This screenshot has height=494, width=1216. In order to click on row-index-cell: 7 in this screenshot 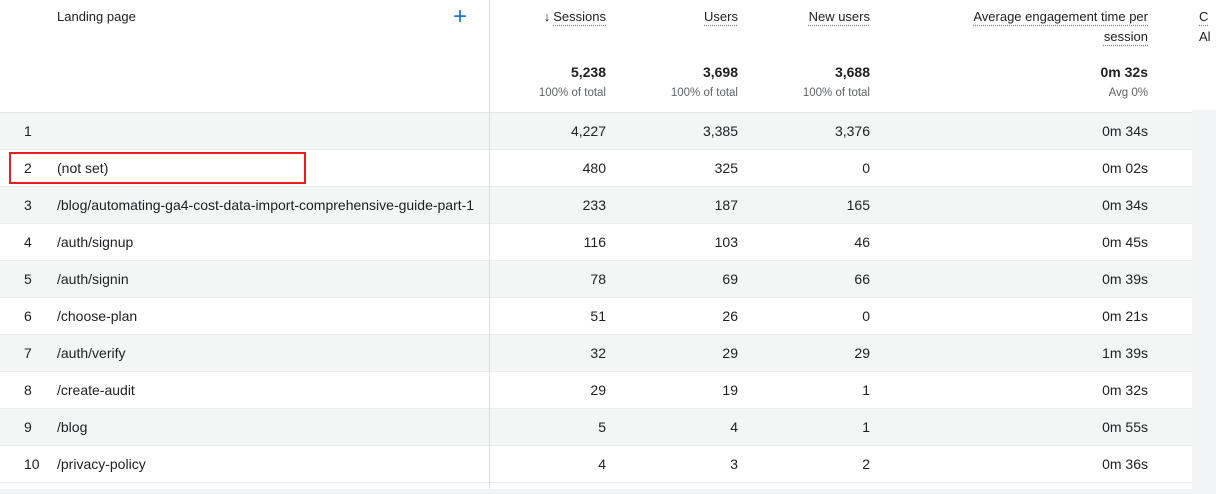, I will do `click(28, 353)`.